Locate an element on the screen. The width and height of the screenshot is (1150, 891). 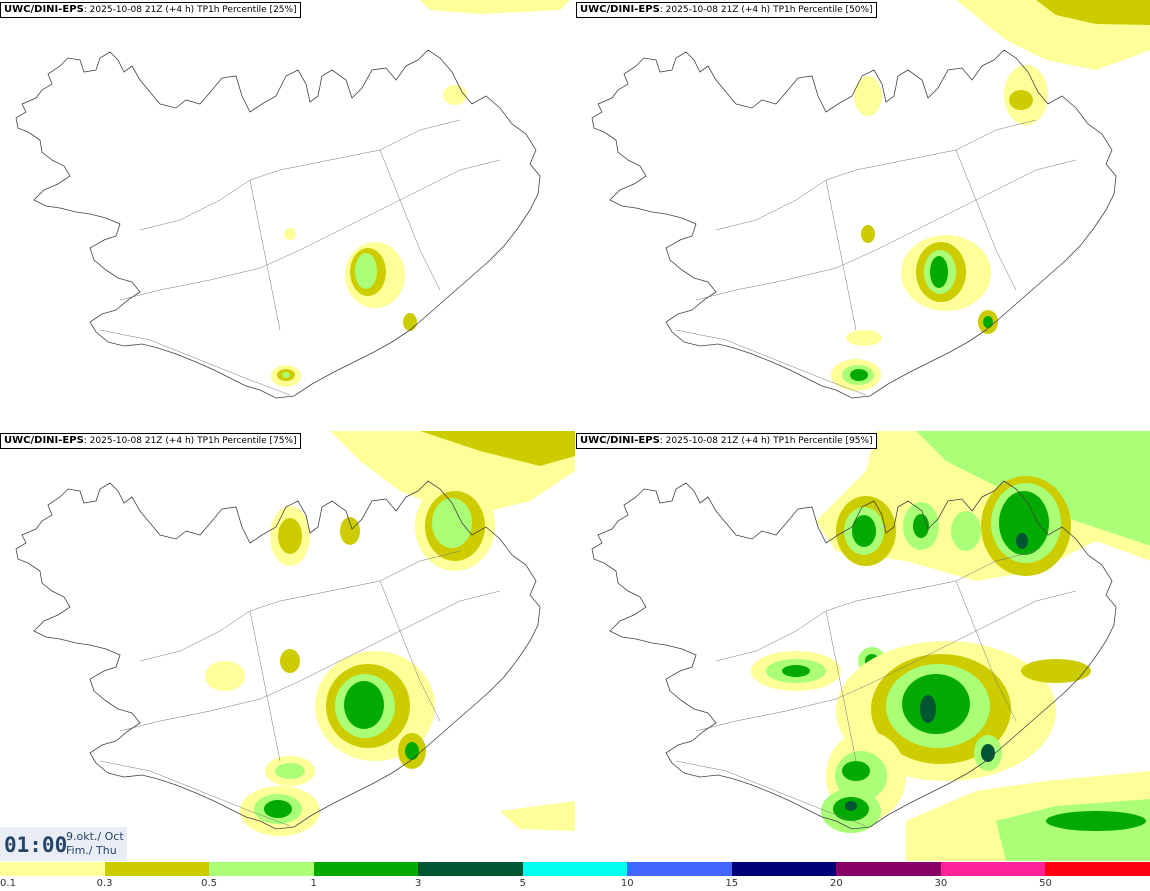
colorbar-tick-label: 0.3 is located at coordinates (104, 883).